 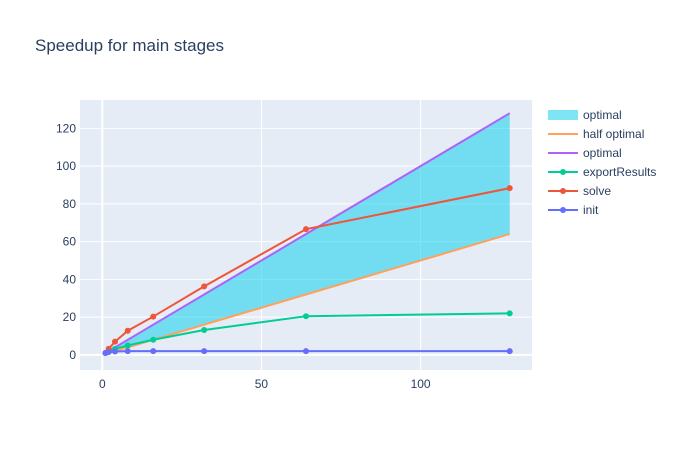 What do you see at coordinates (573, 210) in the screenshot?
I see `legend-item: init` at bounding box center [573, 210].